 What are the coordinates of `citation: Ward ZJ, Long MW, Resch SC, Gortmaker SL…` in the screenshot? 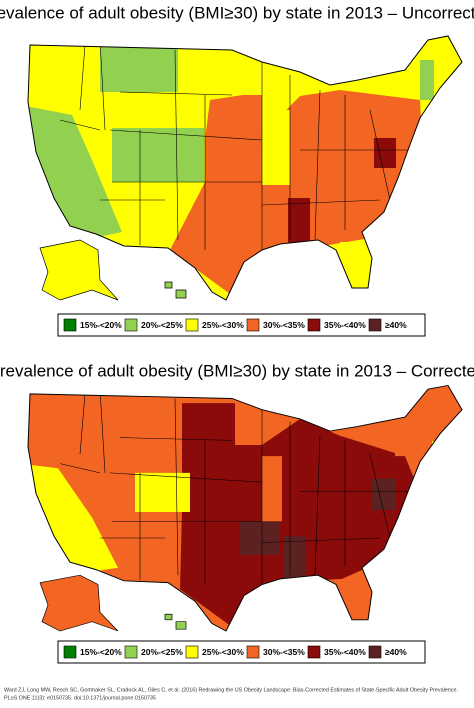 It's located at (231, 690).